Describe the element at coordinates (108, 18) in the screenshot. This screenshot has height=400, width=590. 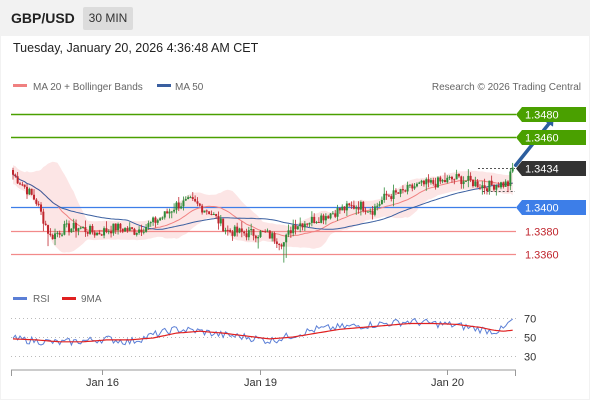
I see `timeframe-badge: 30 MIN` at that location.